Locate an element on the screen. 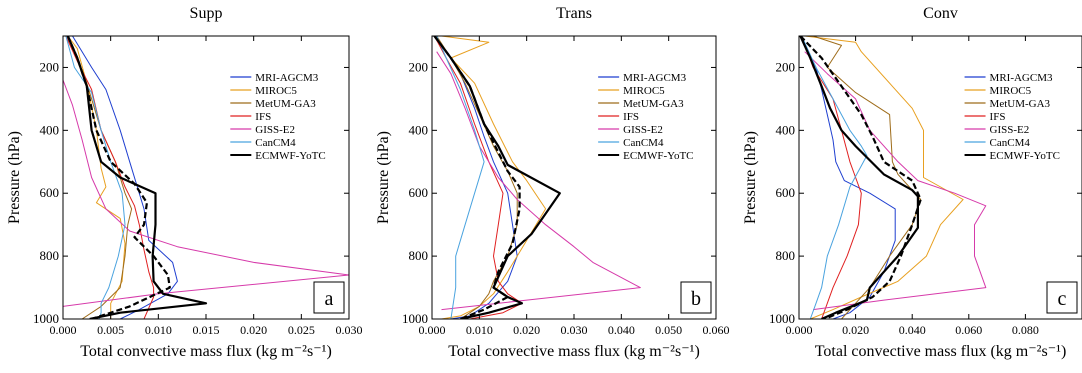  x-tick-label: 0.015 is located at coordinates (206, 330).